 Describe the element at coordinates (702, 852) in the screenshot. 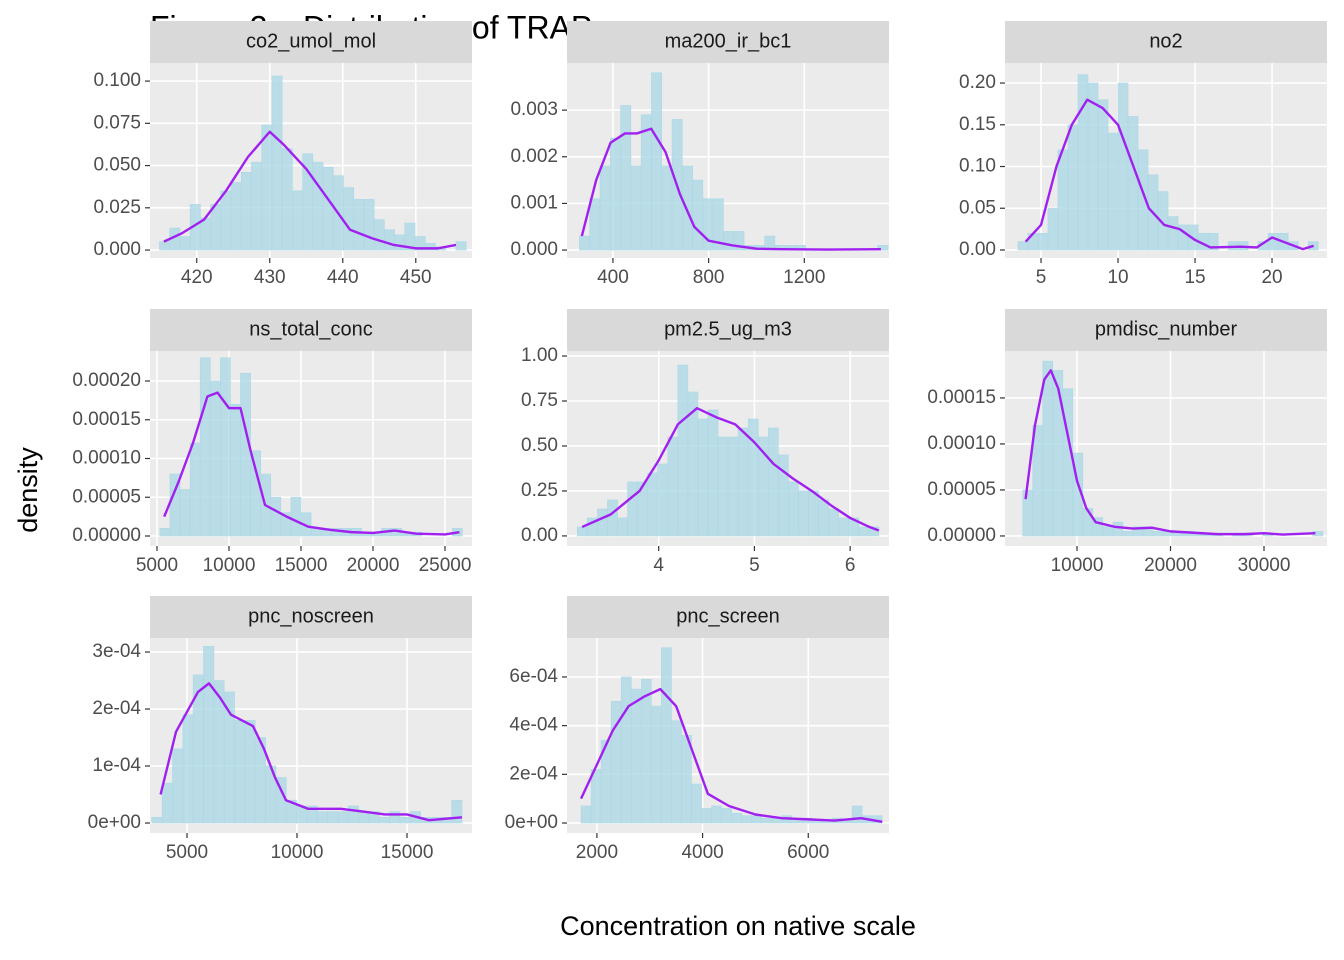

I see `x-tick-label: 4000` at that location.